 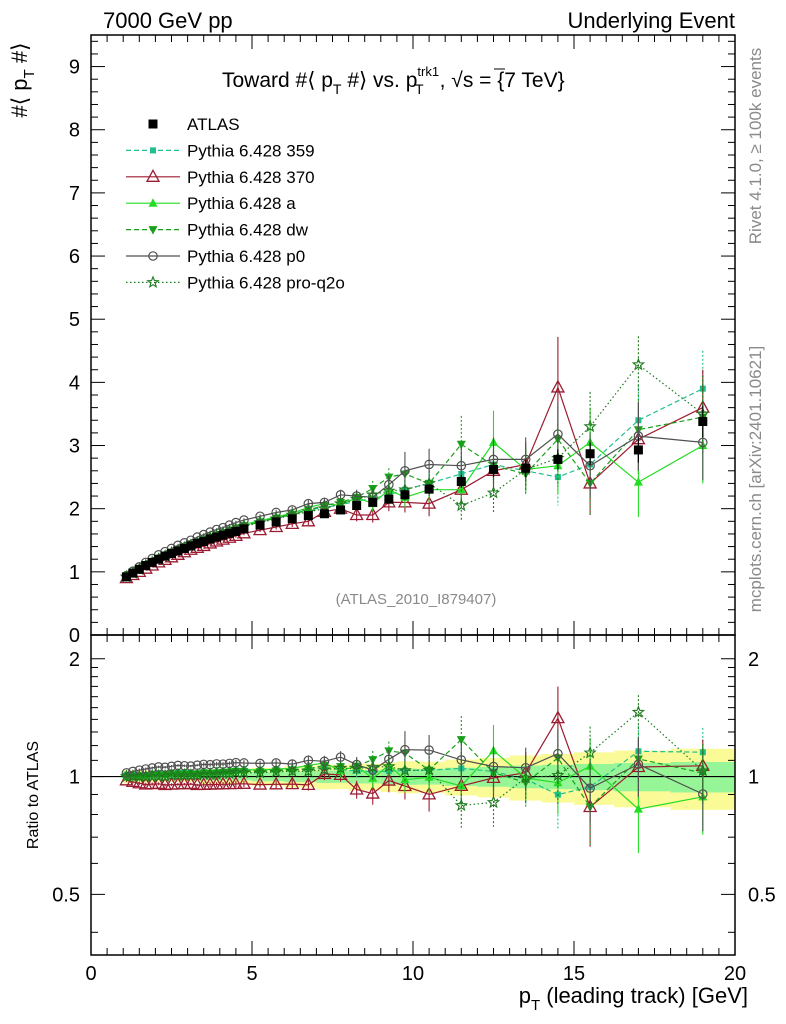 What do you see at coordinates (74, 383) in the screenshot?
I see `y-tick-label: 4` at bounding box center [74, 383].